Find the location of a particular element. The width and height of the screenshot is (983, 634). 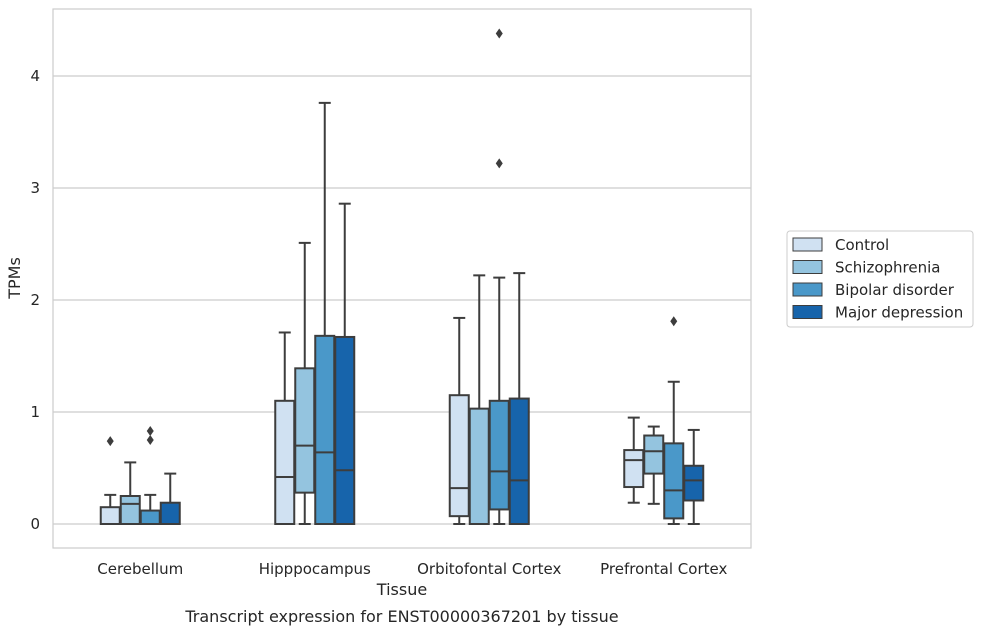

y-axis-title: TPMs is located at coordinates (14, 278).